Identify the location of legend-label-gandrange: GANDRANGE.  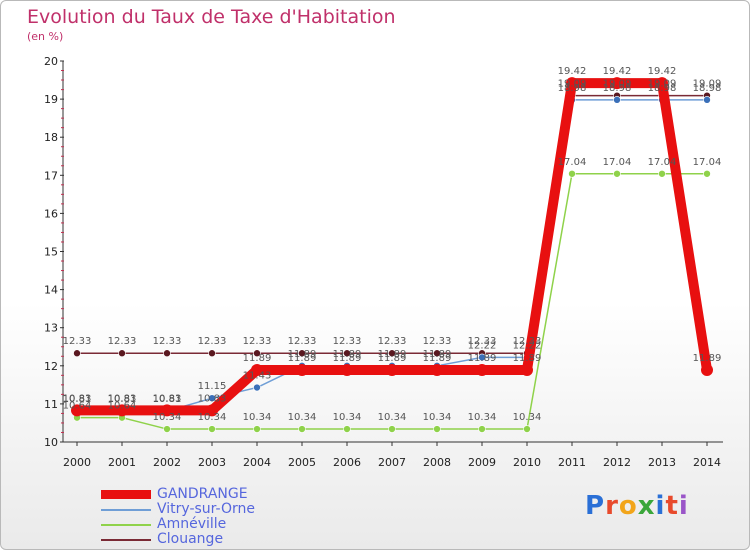
(202, 494).